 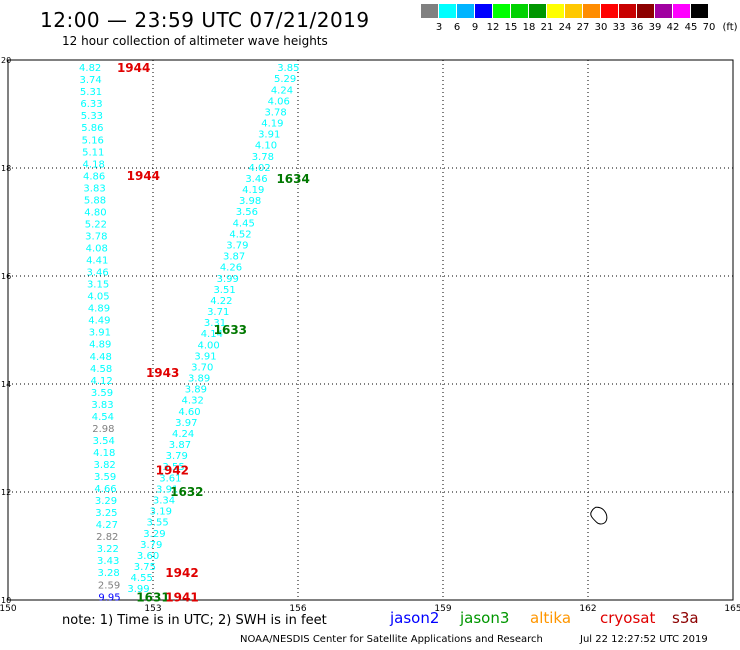 I want to click on wave-height-value: 3.75, so click(x=145, y=567).